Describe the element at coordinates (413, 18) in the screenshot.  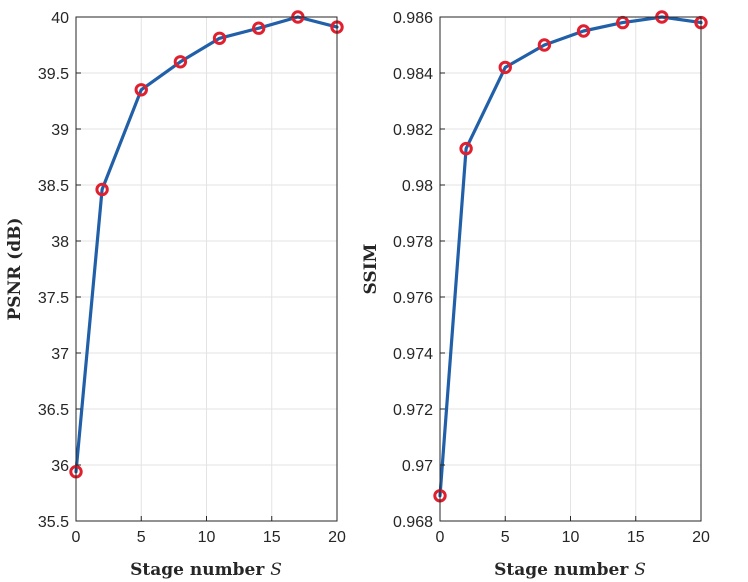
I see `ssim-y-tick-label: 0.986` at that location.